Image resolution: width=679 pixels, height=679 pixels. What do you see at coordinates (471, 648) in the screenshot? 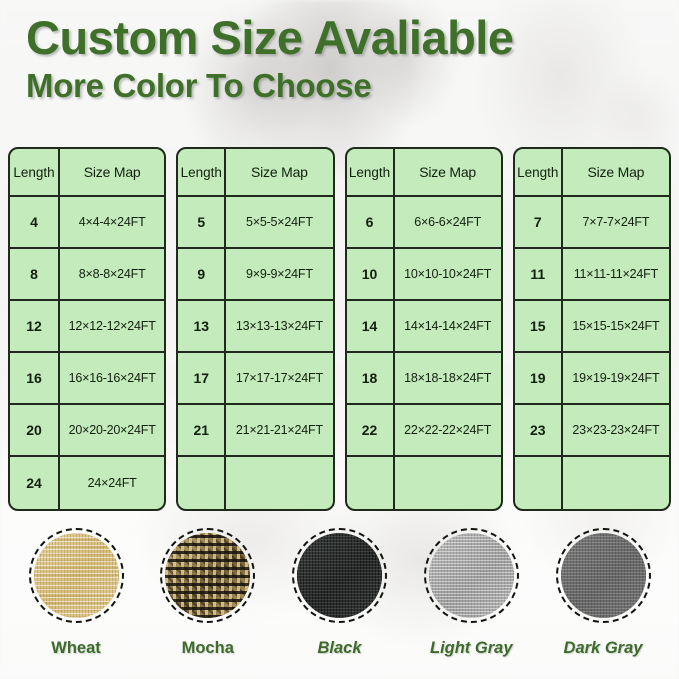
I see `swatch-label: Light Gray` at bounding box center [471, 648].